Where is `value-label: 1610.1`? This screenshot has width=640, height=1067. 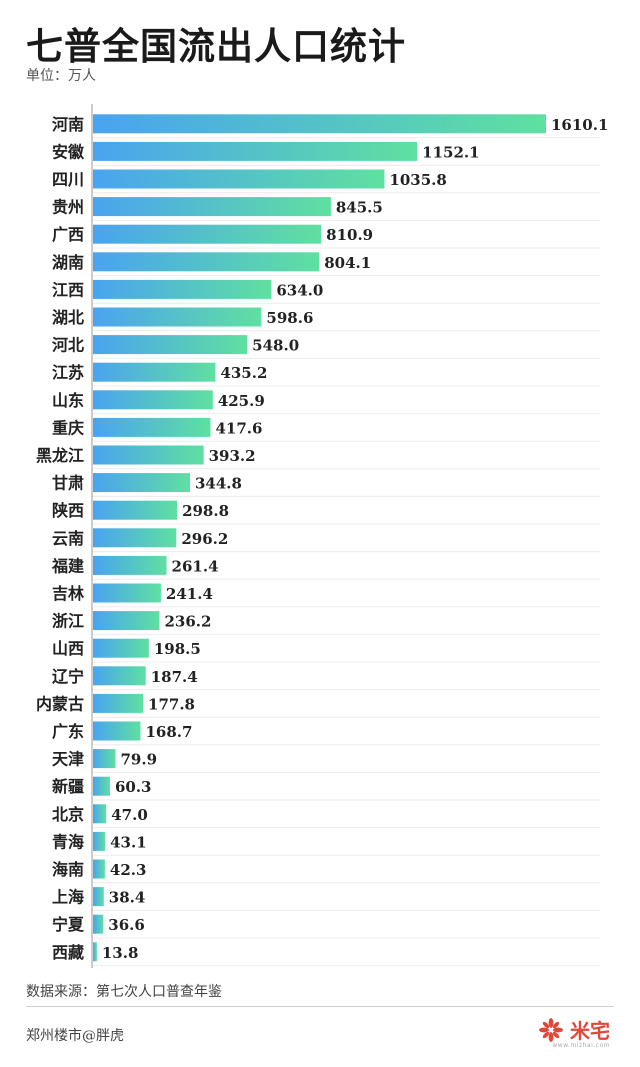
value-label: 1610.1 is located at coordinates (579, 125).